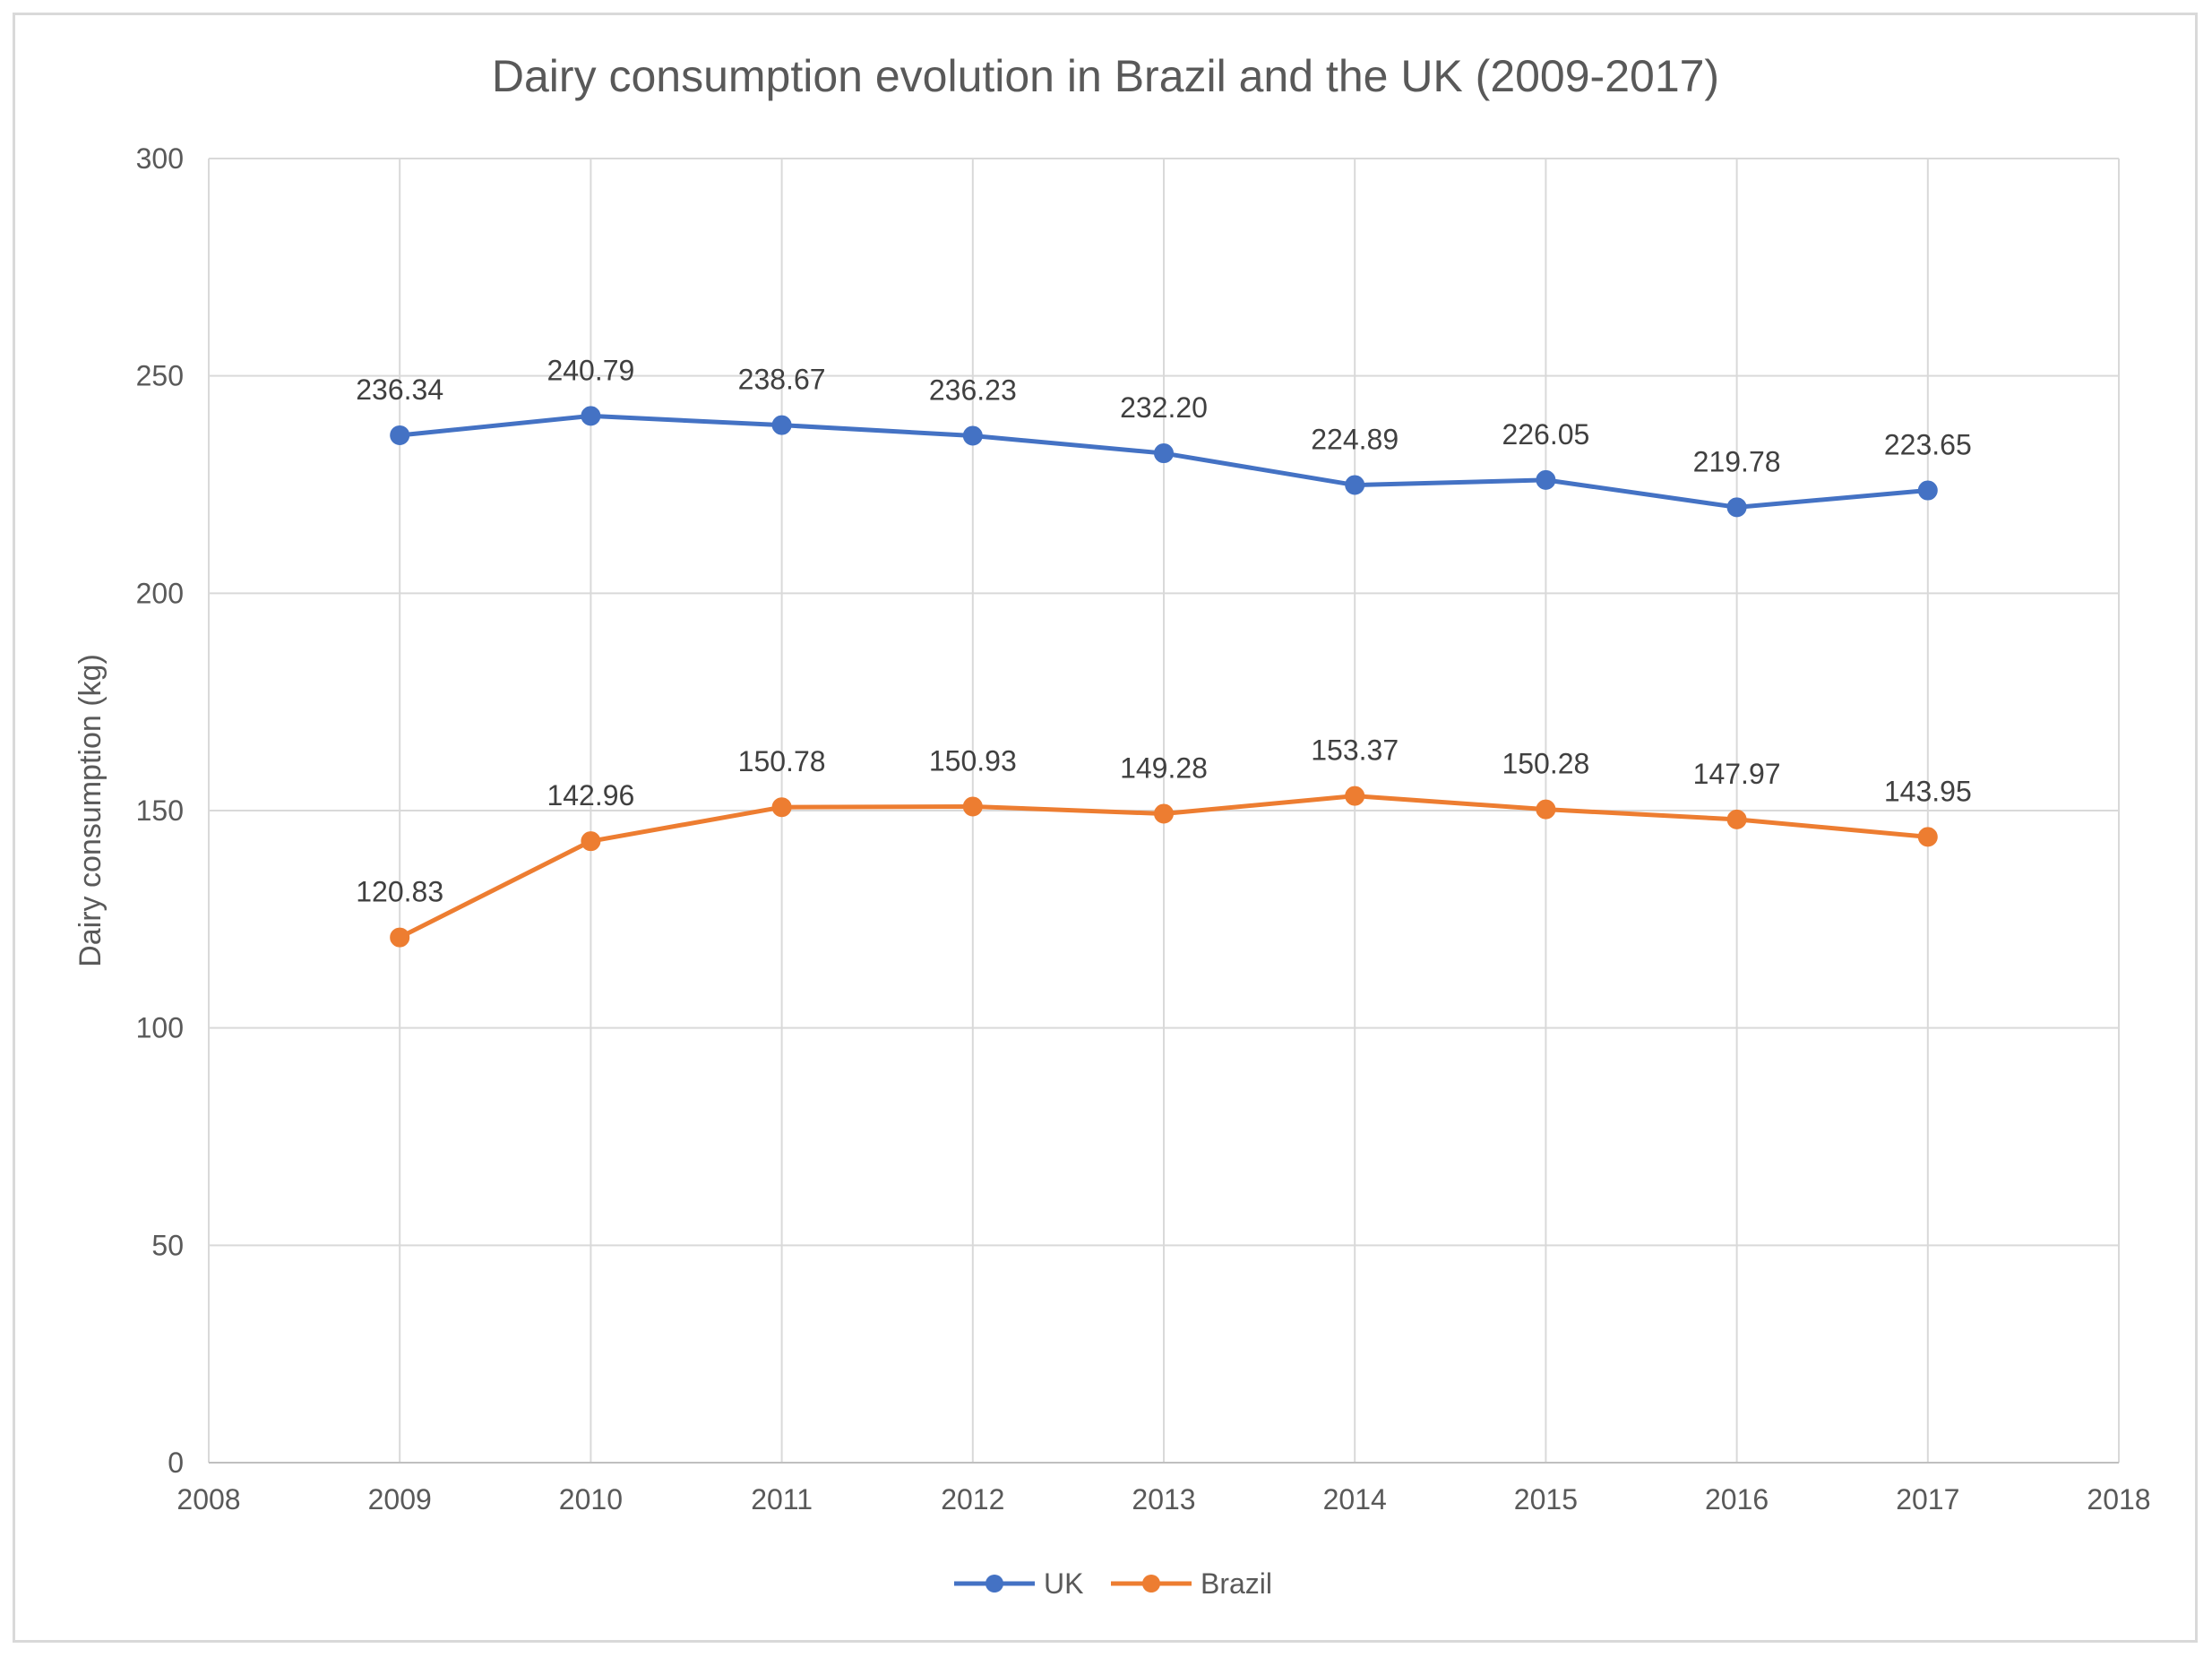 Image resolution: width=2212 pixels, height=1657 pixels. I want to click on y-tick-label: 200, so click(160, 593).